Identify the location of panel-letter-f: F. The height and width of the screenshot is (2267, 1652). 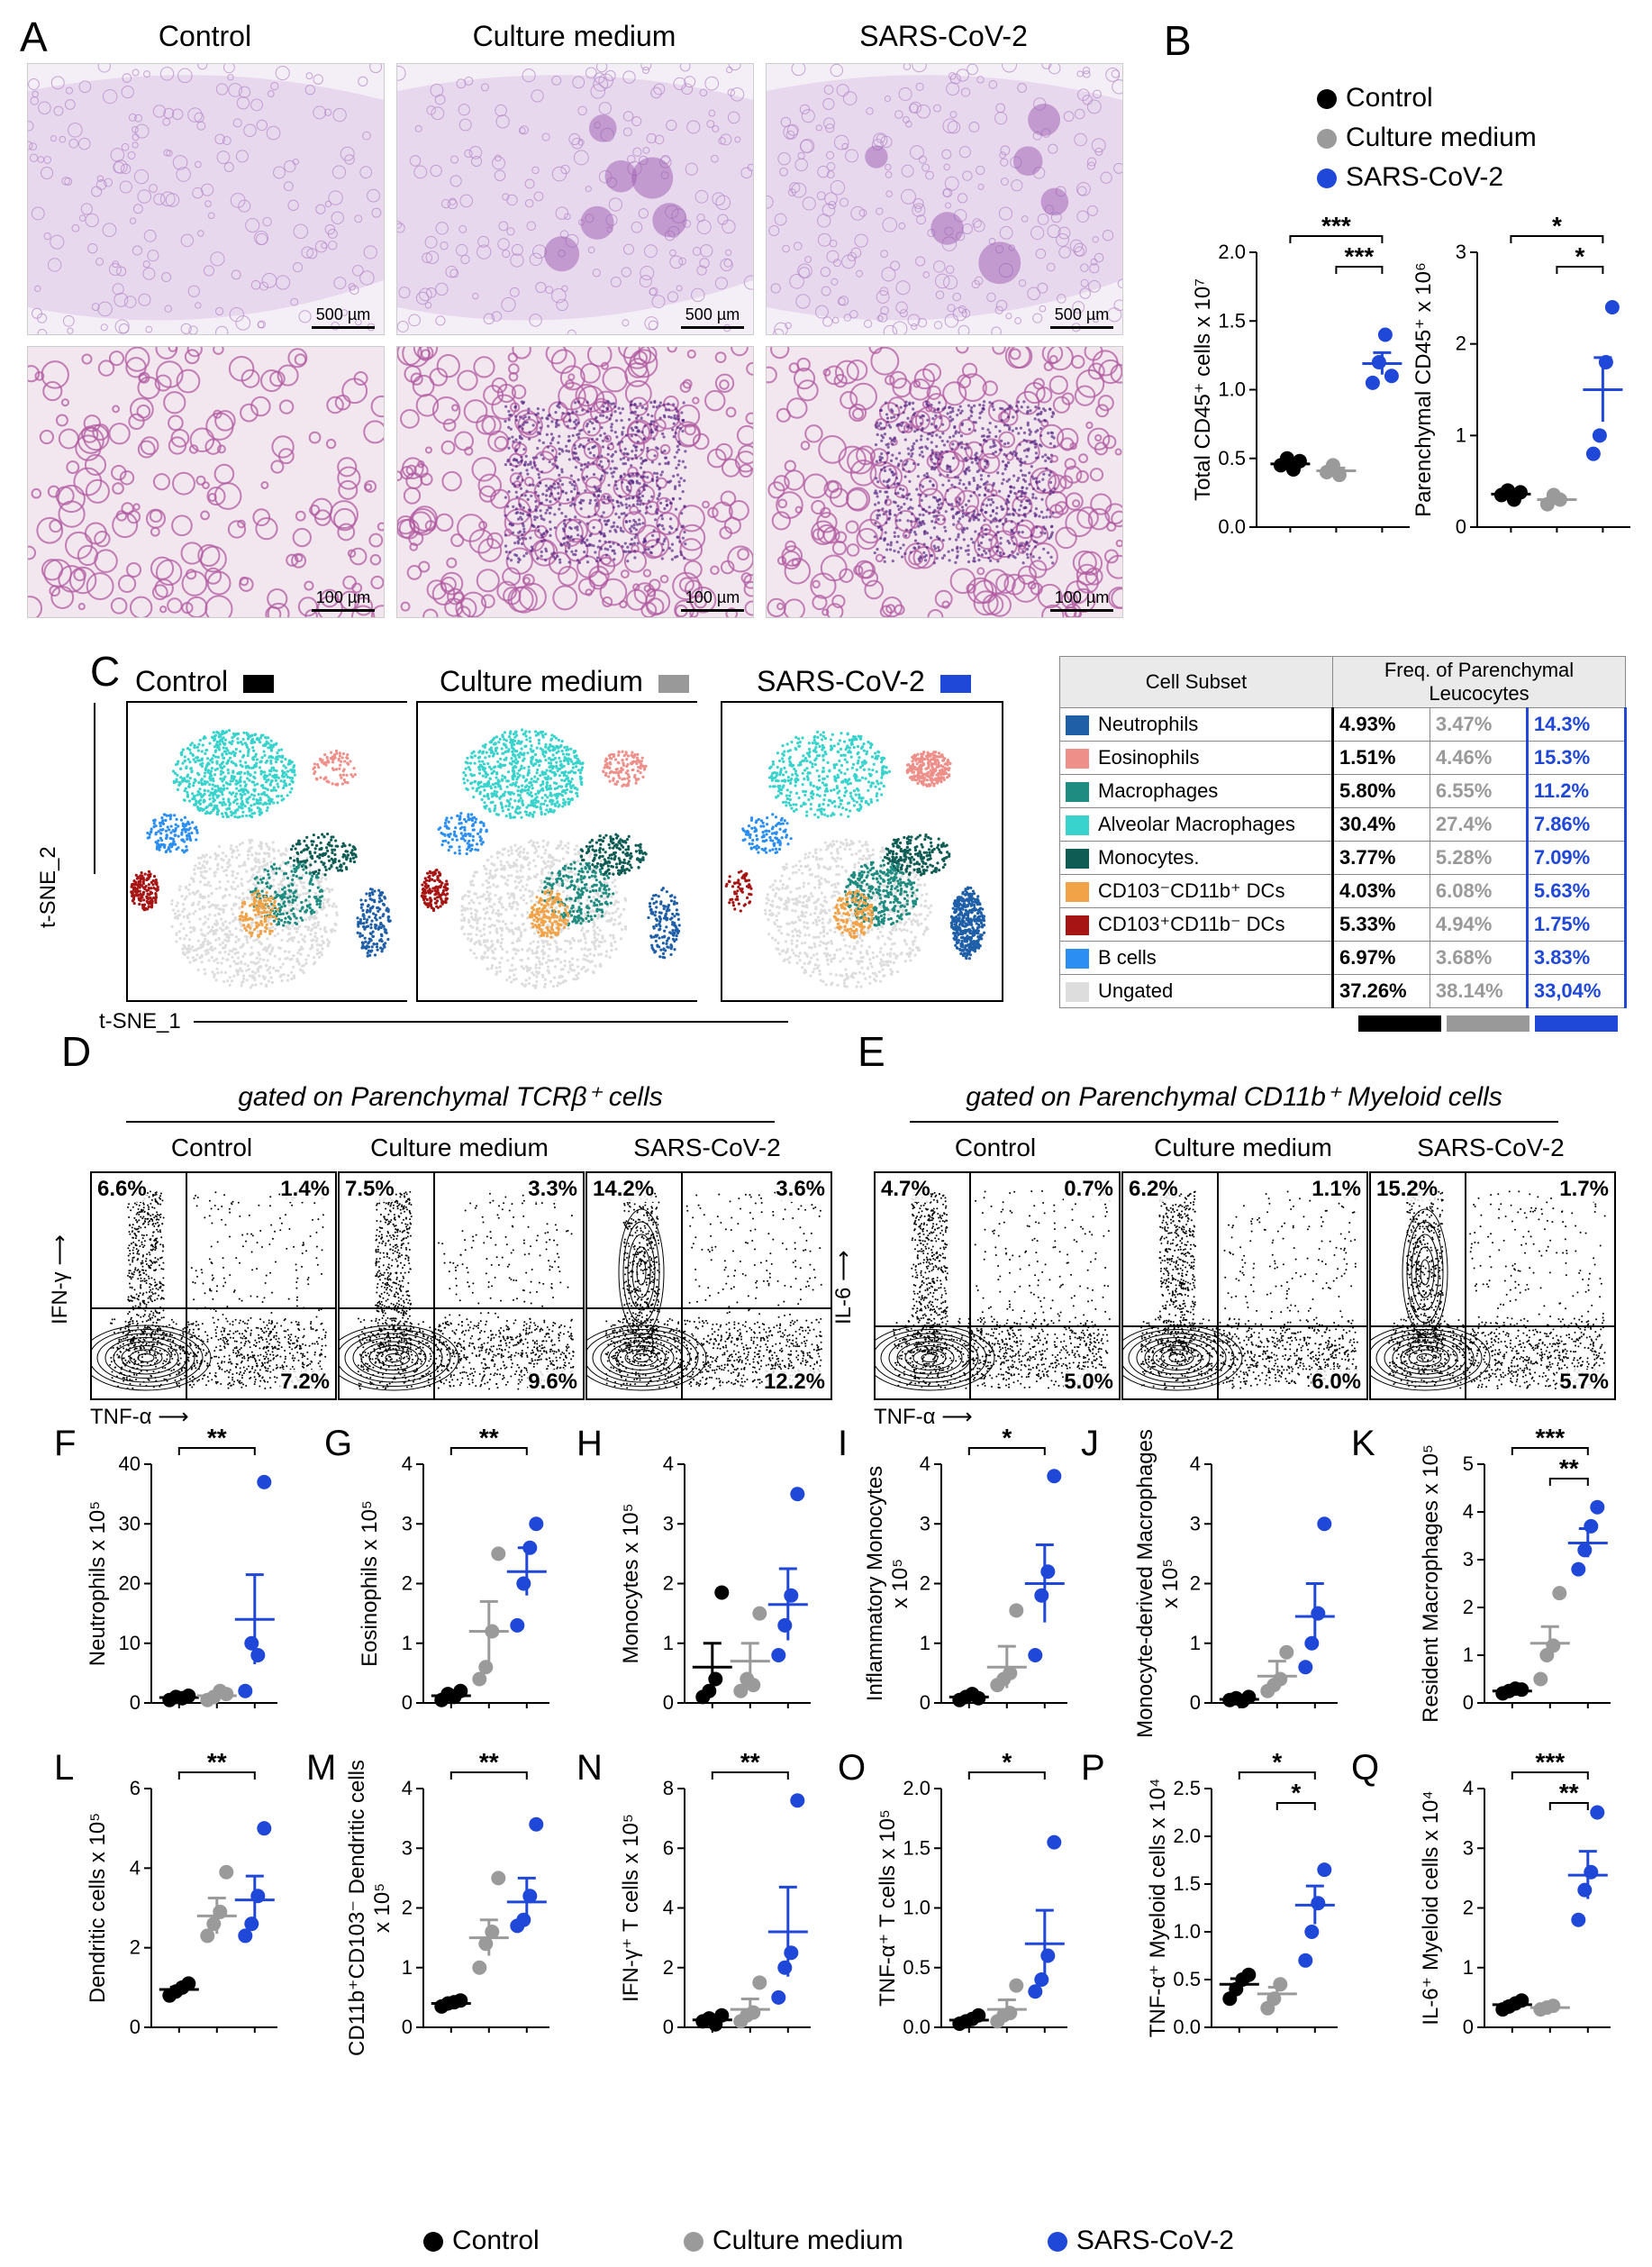
(65, 1443).